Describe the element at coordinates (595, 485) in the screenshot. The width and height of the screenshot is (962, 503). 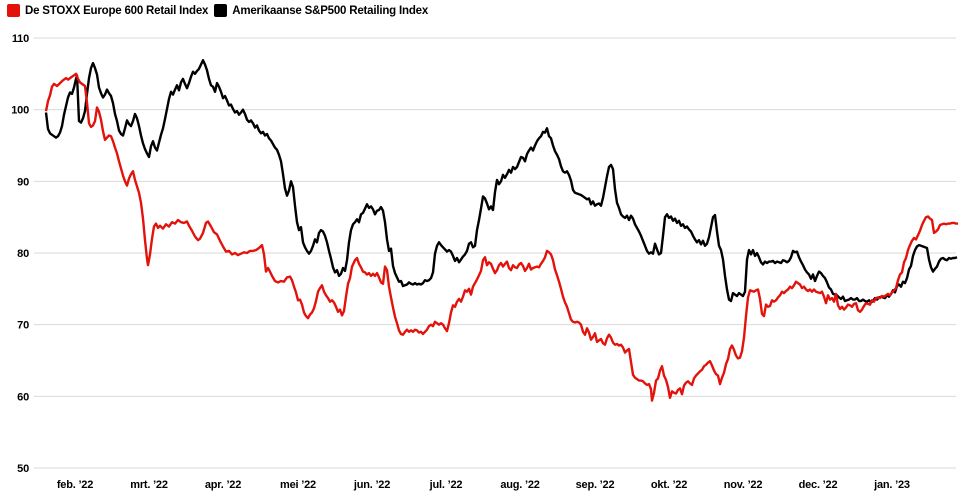
I see `x-axis-tick-label: sep. ’22` at that location.